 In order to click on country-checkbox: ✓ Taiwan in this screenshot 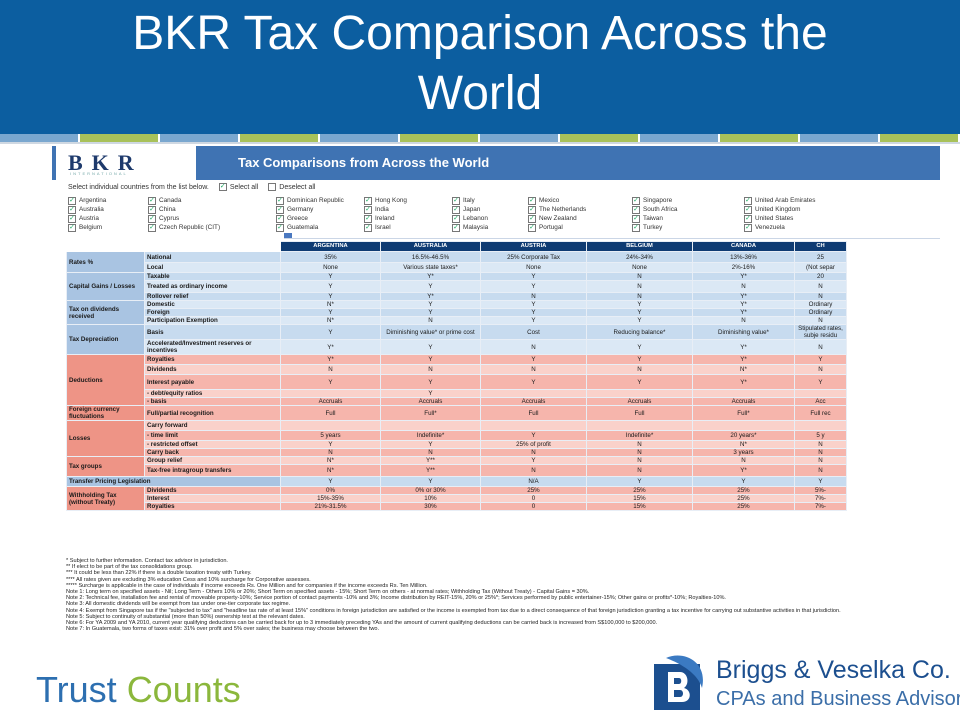, I will do `click(688, 218)`.